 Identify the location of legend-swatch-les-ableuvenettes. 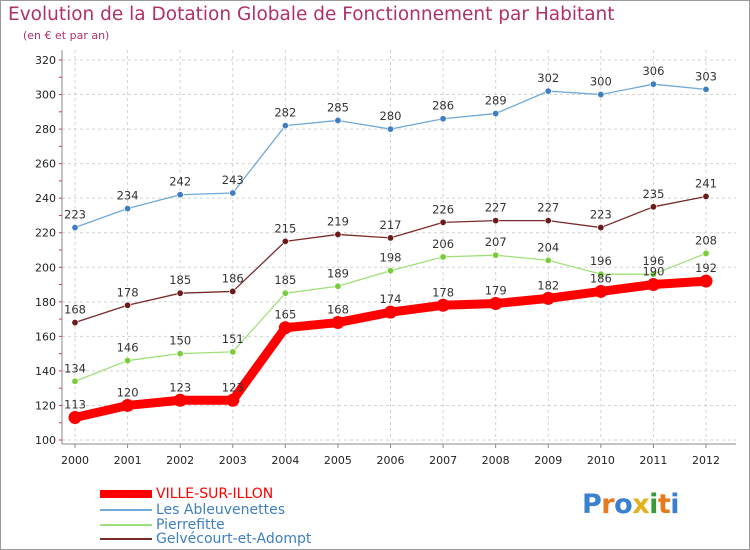
(126, 510).